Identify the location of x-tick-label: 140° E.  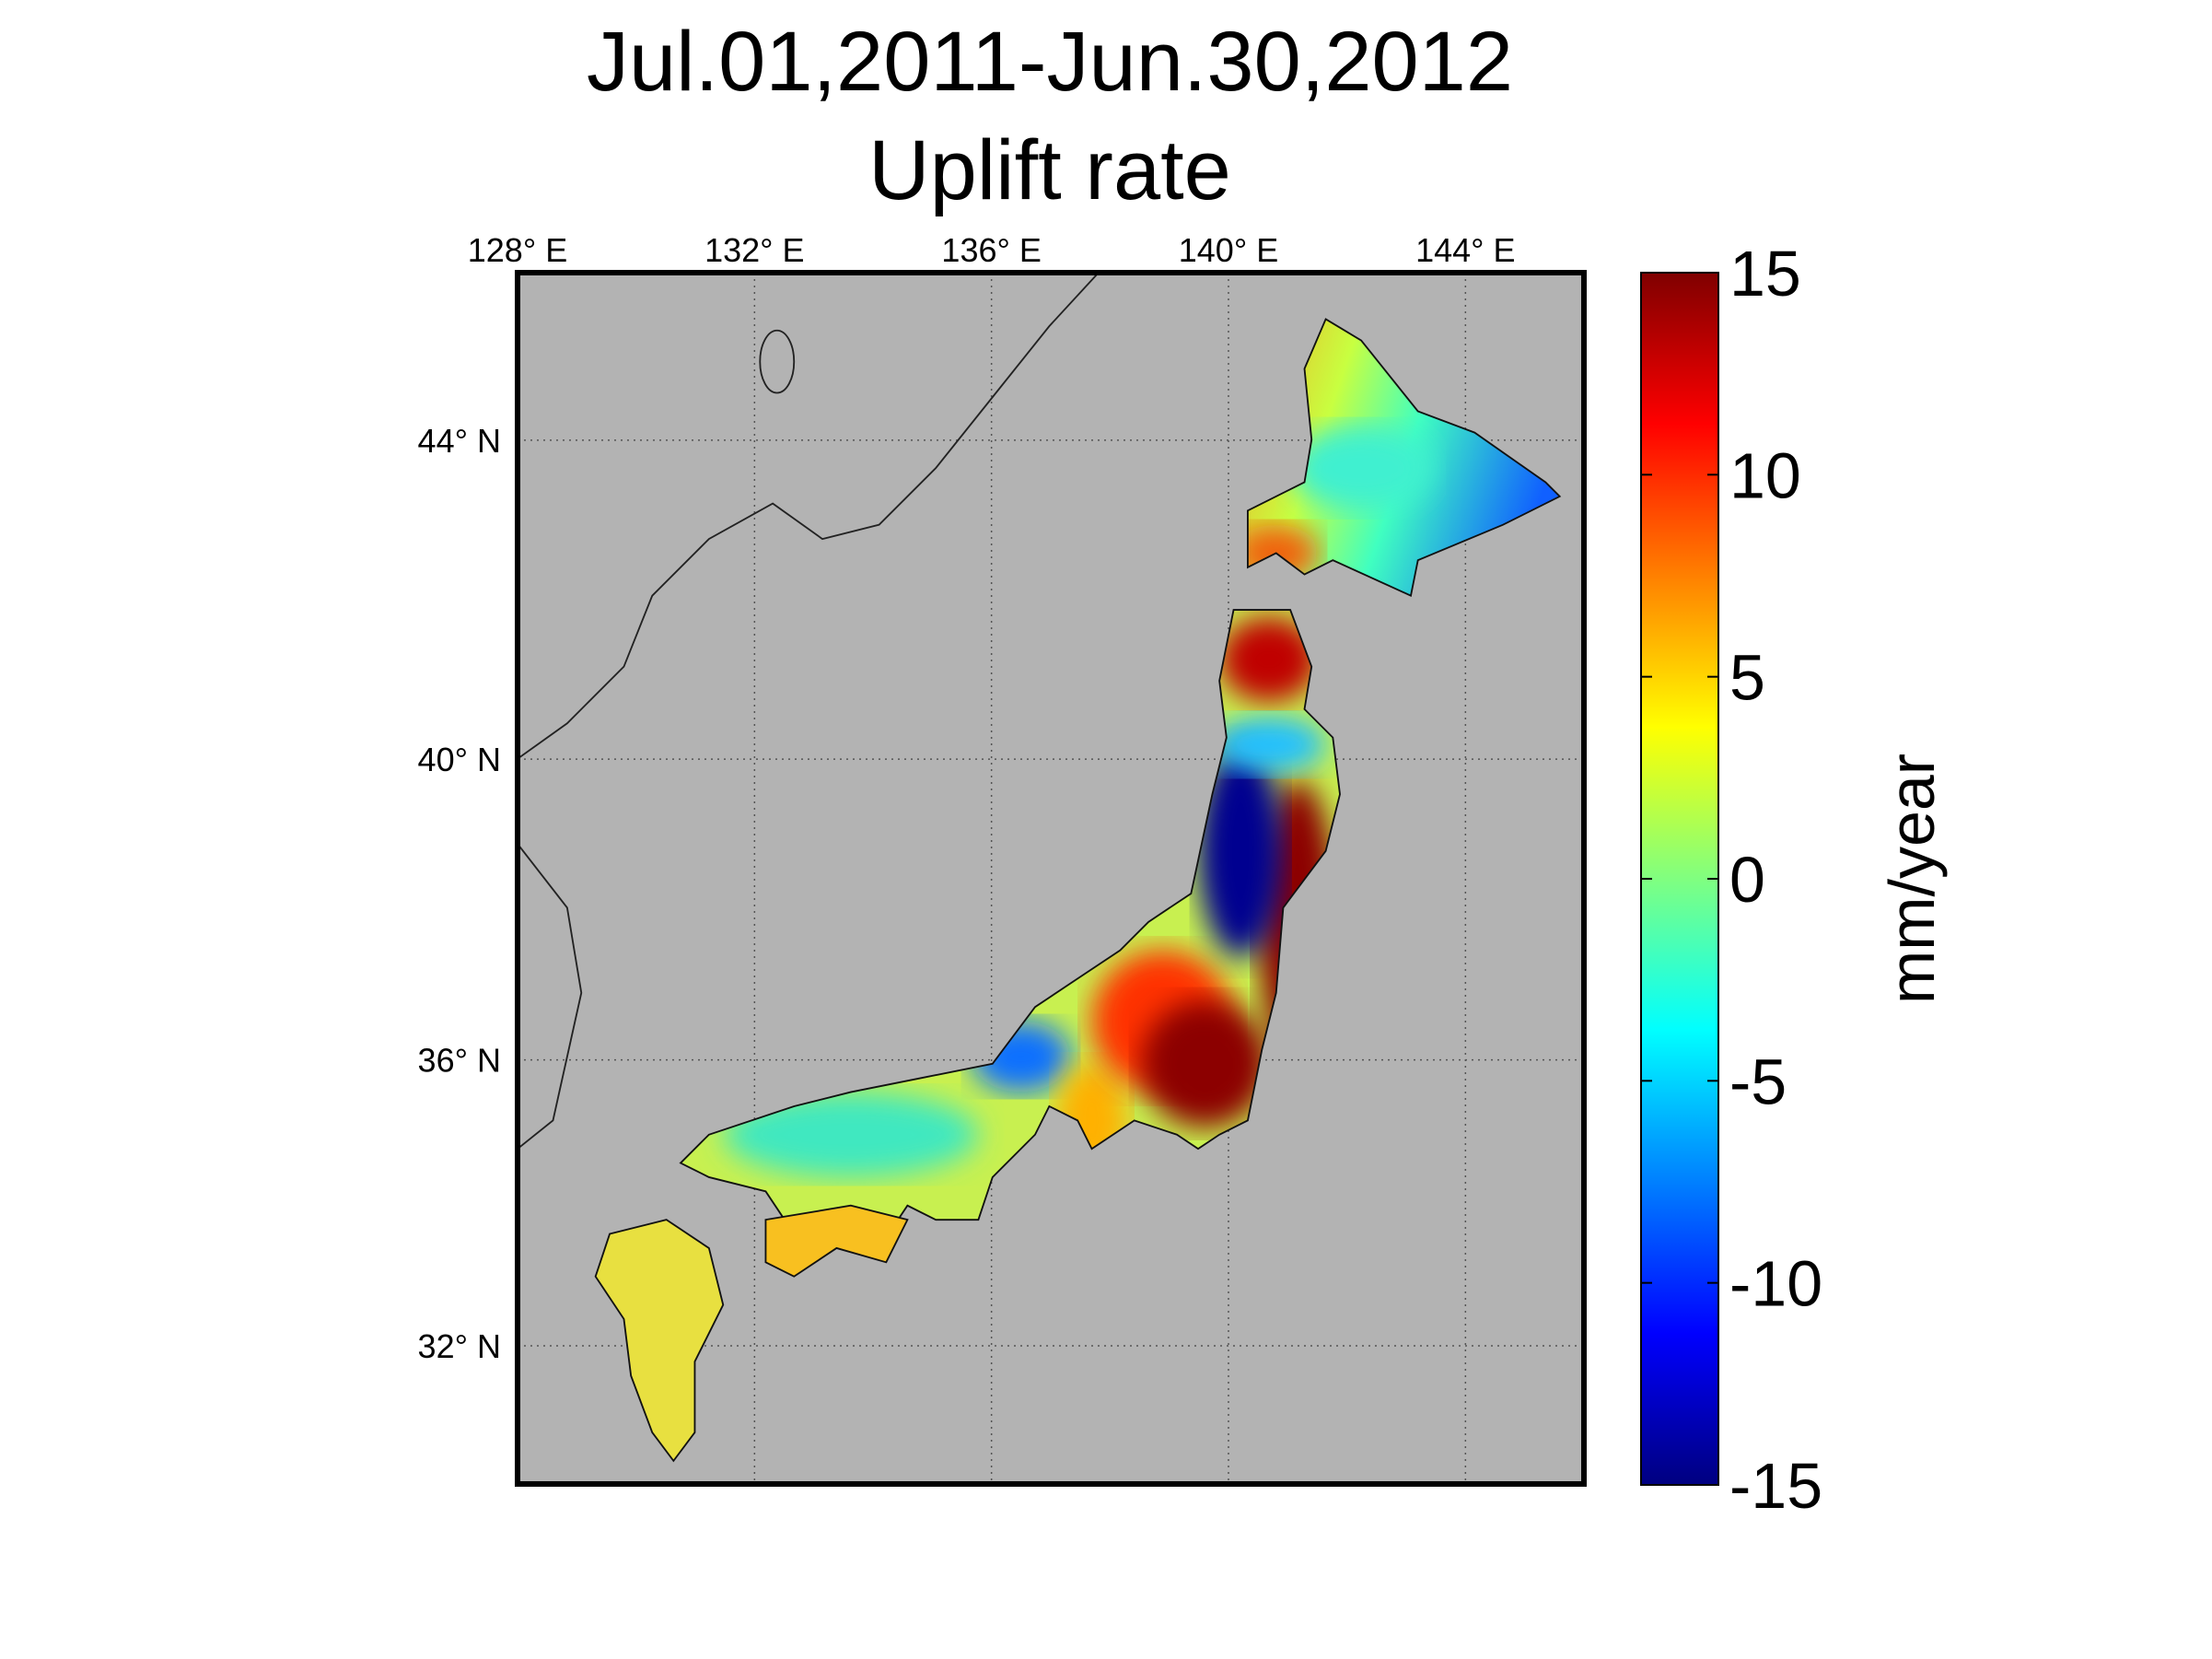
(1229, 250).